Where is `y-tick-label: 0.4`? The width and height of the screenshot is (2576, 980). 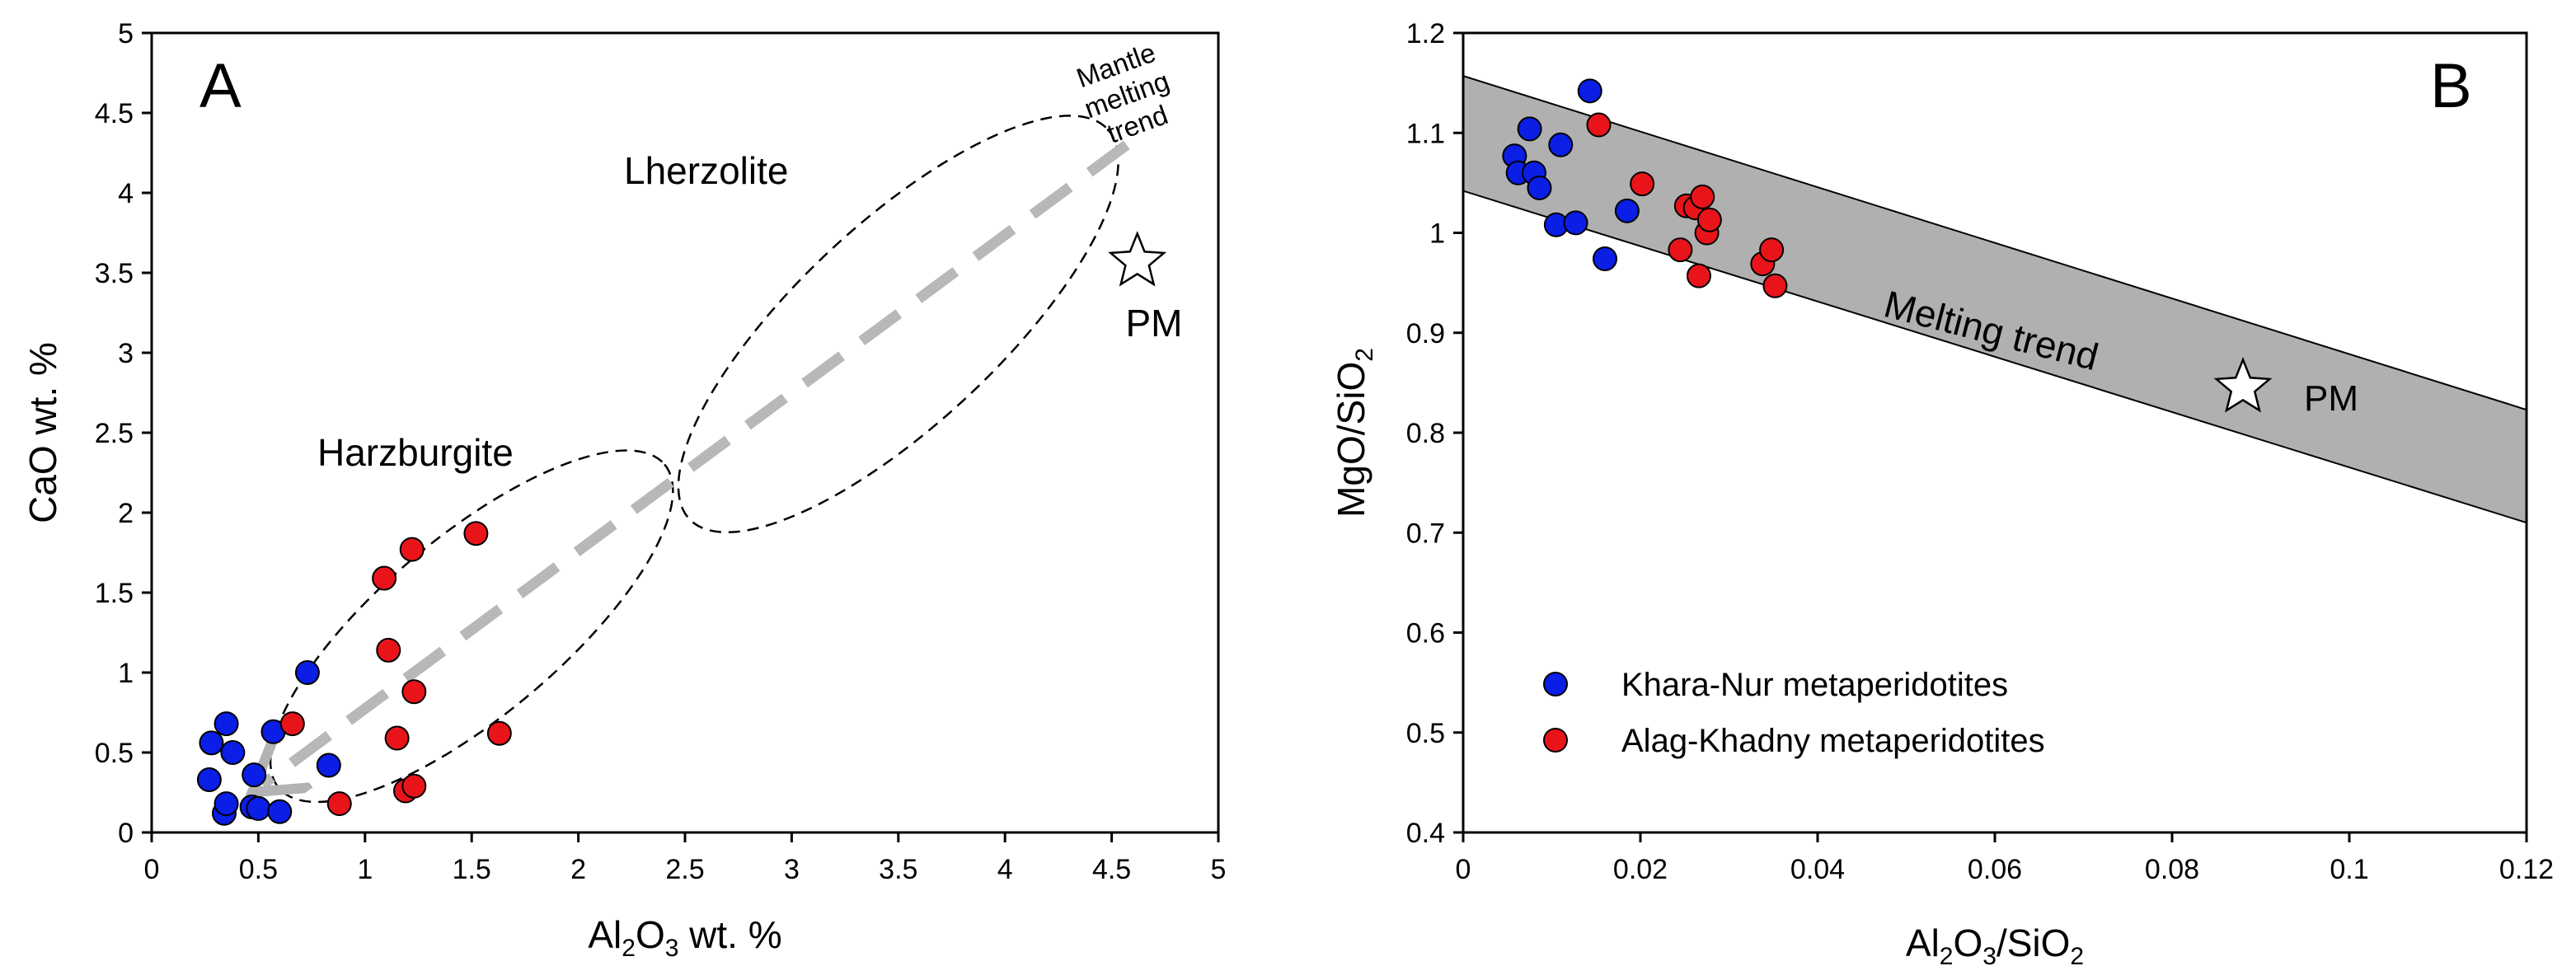 y-tick-label: 0.4 is located at coordinates (1426, 834).